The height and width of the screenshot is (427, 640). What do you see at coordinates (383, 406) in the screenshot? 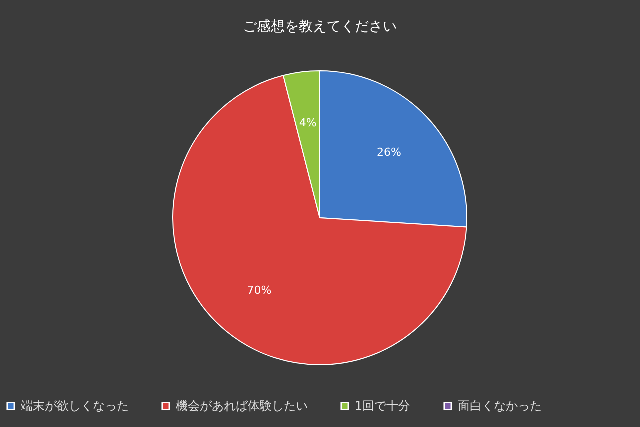
I see `legend-label: 1回で十分` at bounding box center [383, 406].